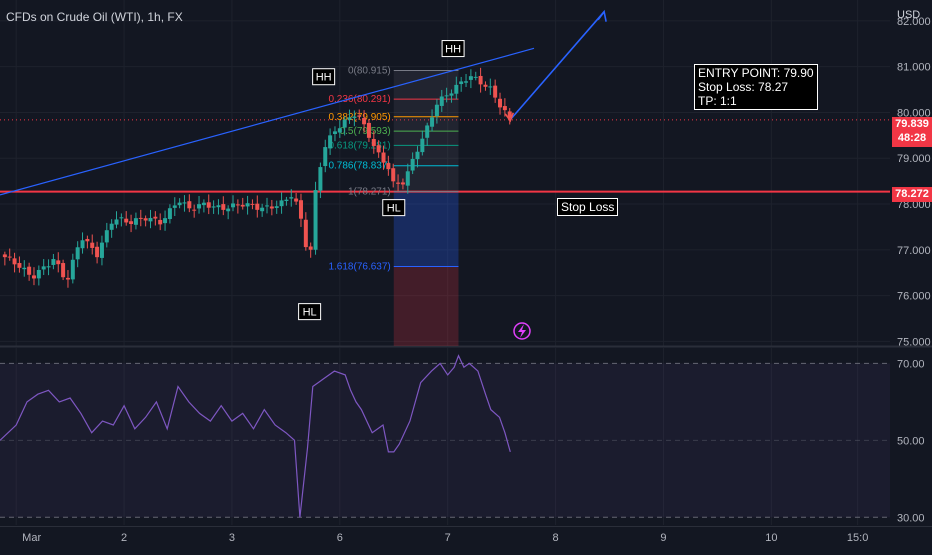 The image size is (932, 555). I want to click on rsi-tick-label: 70.00, so click(911, 364).